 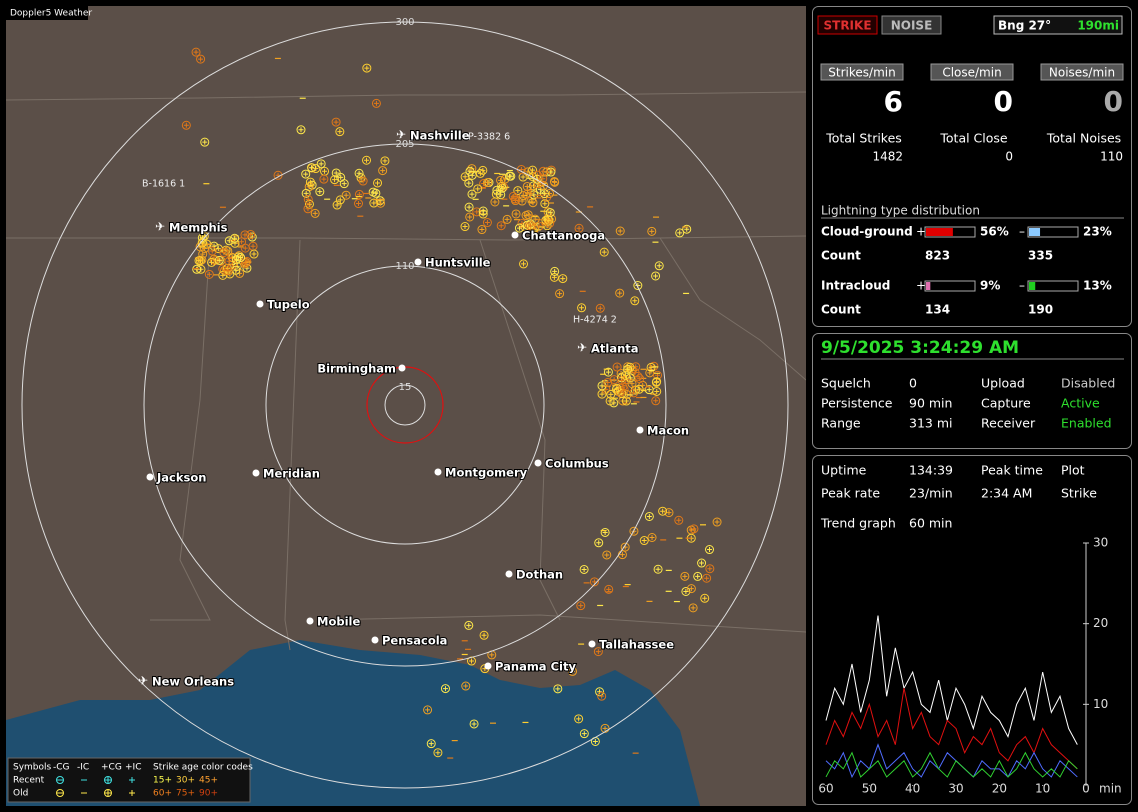 What do you see at coordinates (855, 286) in the screenshot?
I see `type-label: Intracloud` at bounding box center [855, 286].